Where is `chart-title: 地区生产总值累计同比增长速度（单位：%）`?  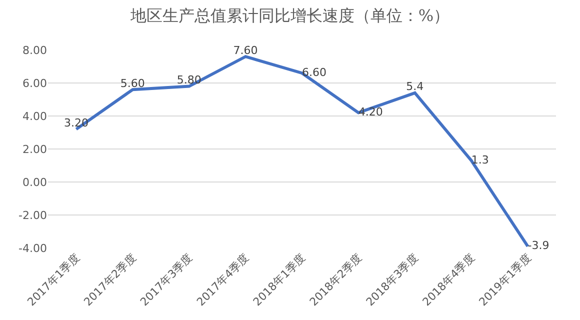
chart-title: 地区生产总值累计同比增长速度（单位：%） is located at coordinates (289, 15).